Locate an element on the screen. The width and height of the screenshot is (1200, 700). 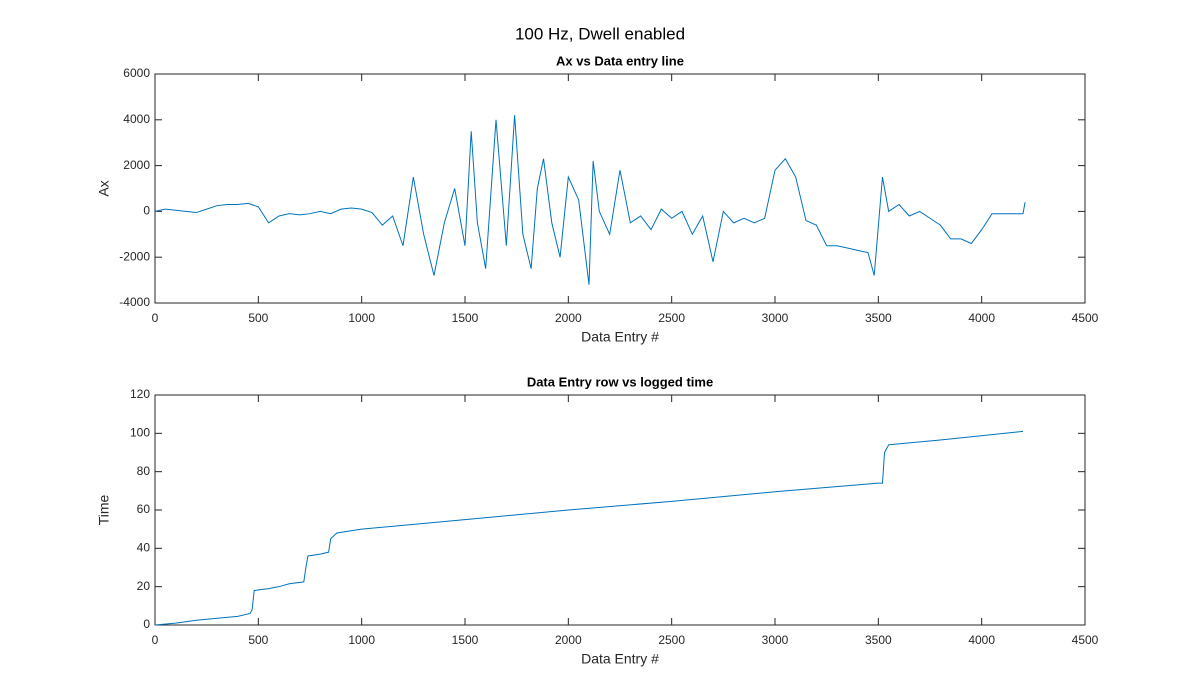
y-tick-label: 6000 is located at coordinates (136, 73).